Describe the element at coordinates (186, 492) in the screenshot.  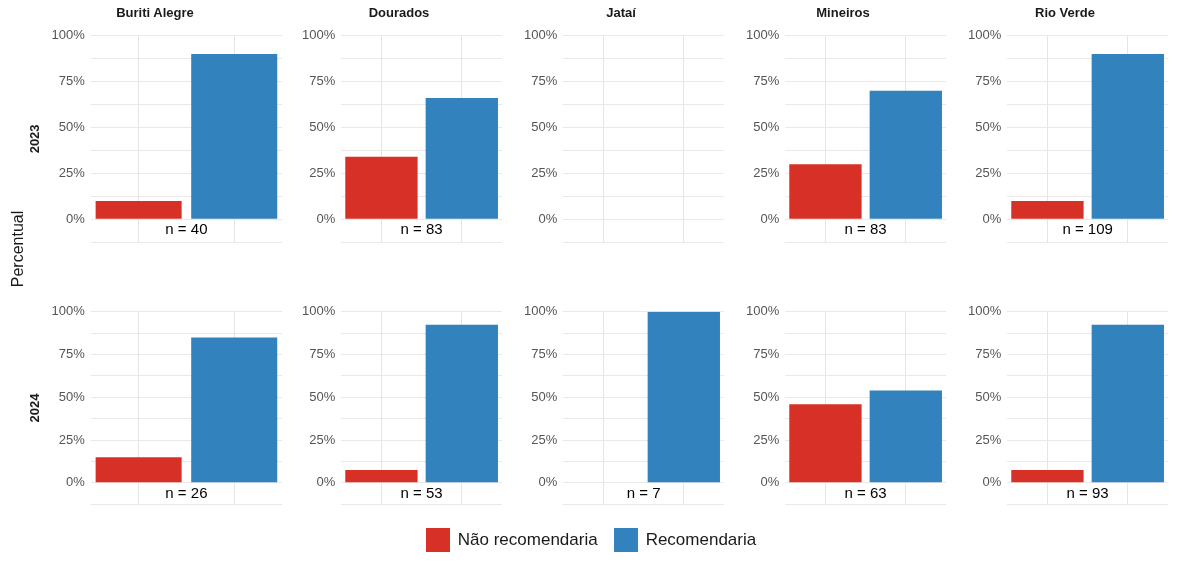
I see `annotation: n = 26` at that location.